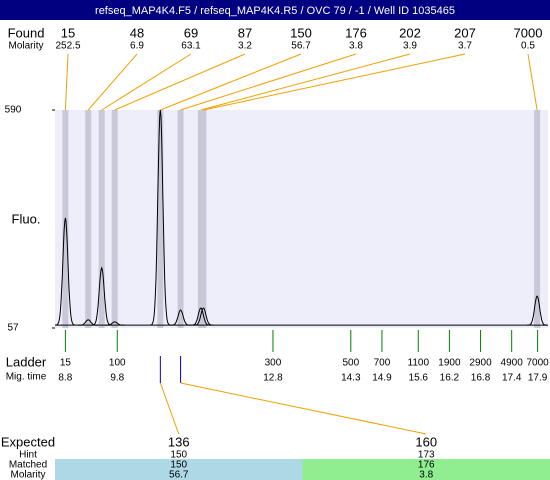 This screenshot has height=480, width=550. What do you see at coordinates (301, 46) in the screenshot?
I see `found-molarity: 56.7` at bounding box center [301, 46].